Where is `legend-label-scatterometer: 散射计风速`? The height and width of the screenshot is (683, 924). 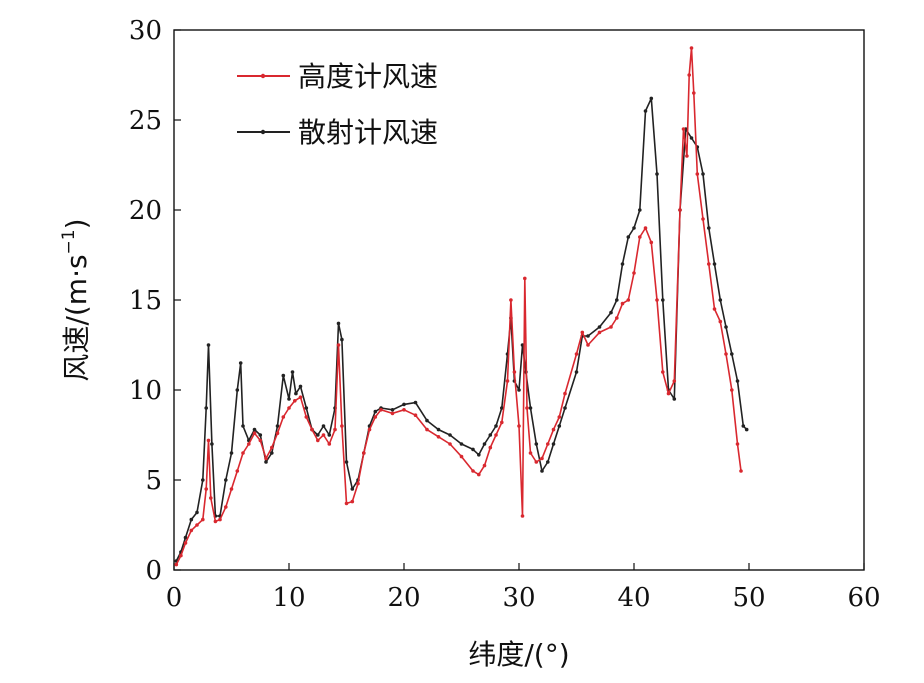
legend-label-scatterometer: 散射计风速 is located at coordinates (368, 132).